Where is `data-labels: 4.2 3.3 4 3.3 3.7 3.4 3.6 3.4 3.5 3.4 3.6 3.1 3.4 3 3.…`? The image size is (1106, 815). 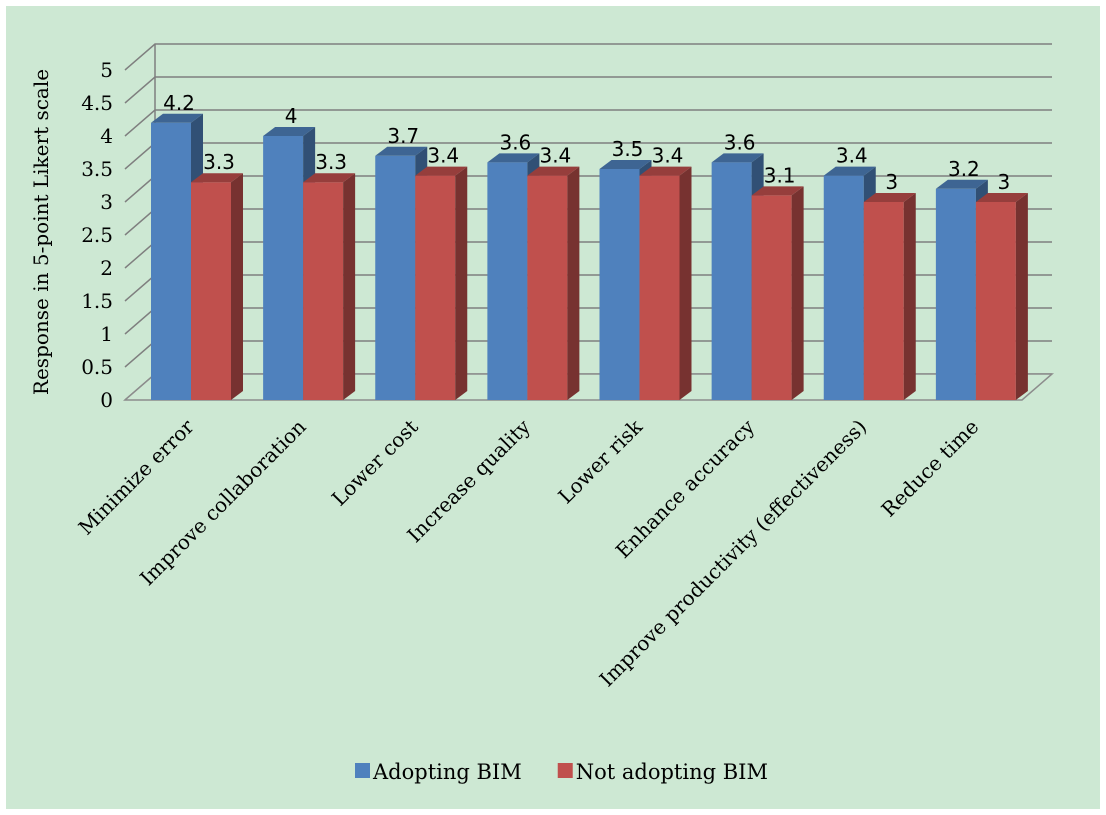
data-labels: 4.2 3.3 4 3.3 3.7 3.4 3.6 3.4 3.5 3.4 3.6 3.1 3.4 3 3.… is located at coordinates (586, 142).